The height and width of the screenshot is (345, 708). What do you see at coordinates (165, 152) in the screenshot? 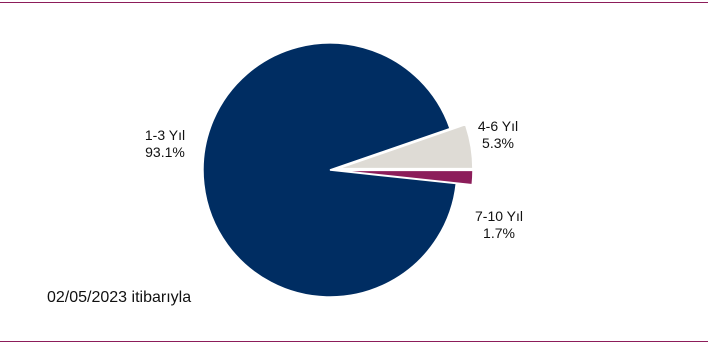
I see `slice-label-1-3-percent: 93.1%` at bounding box center [165, 152].